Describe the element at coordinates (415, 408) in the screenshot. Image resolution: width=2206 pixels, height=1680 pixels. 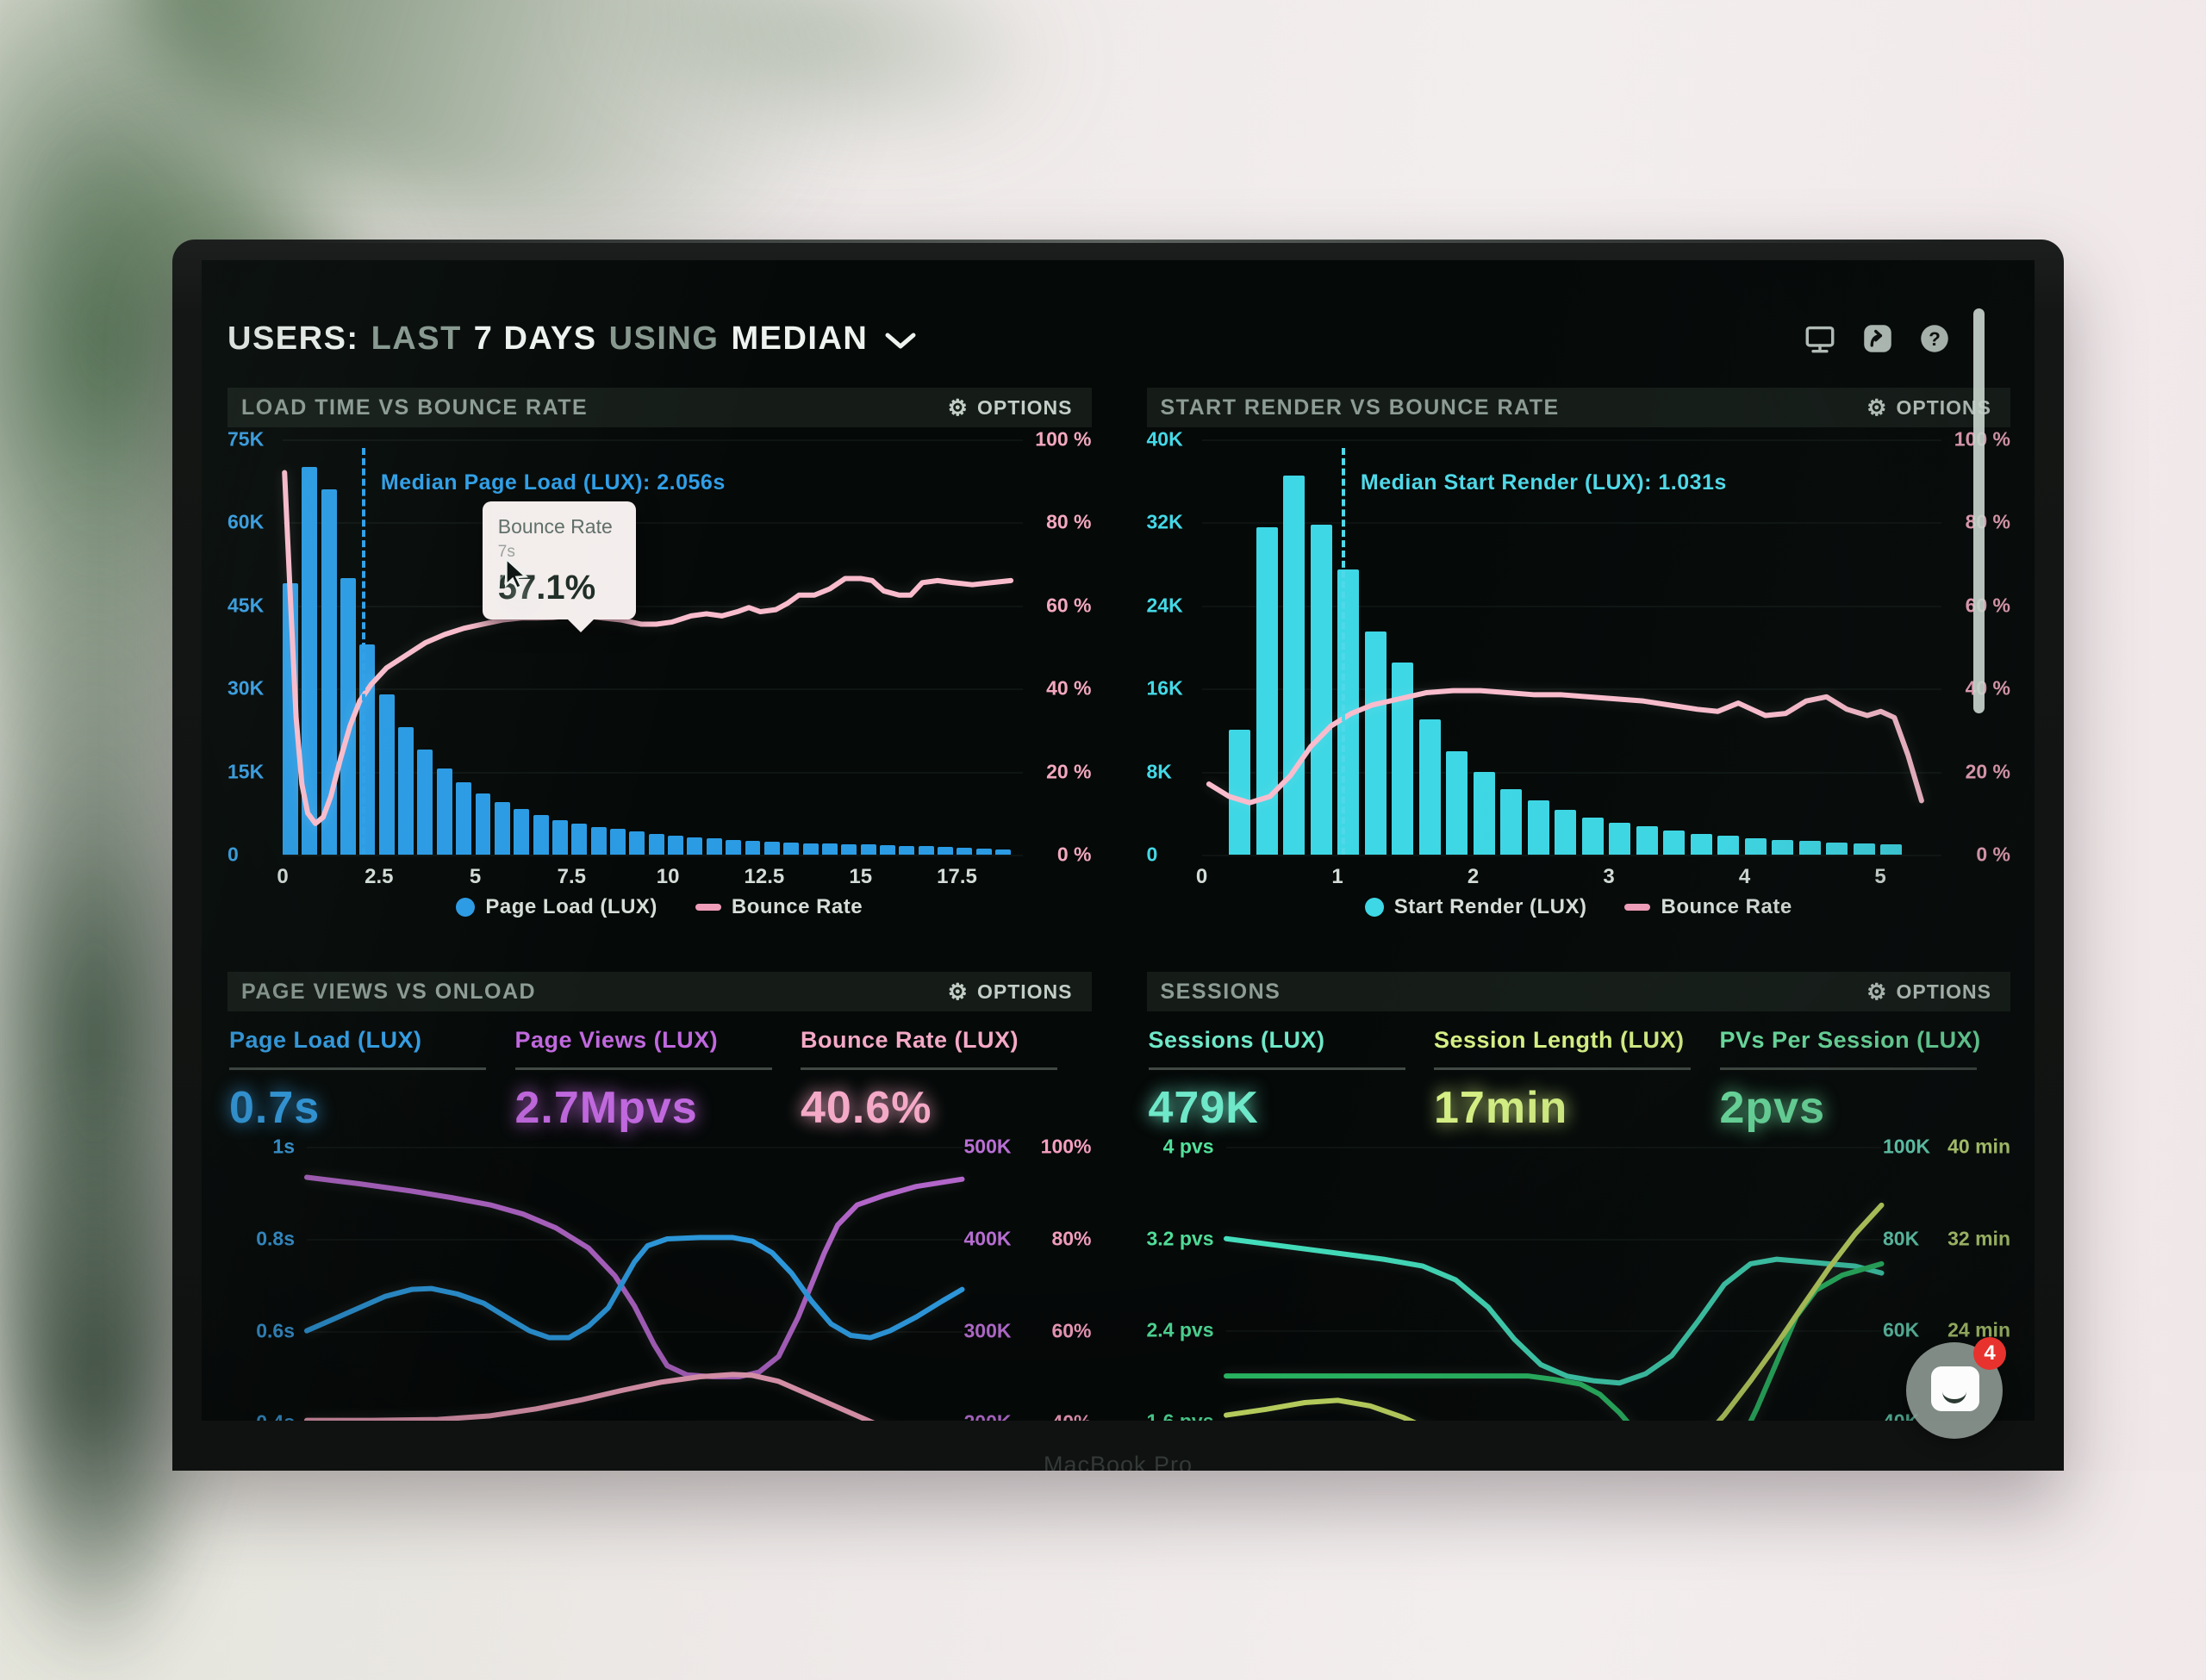
I see `panel-title: LOAD TIME VS BOUNCE RATE` at that location.